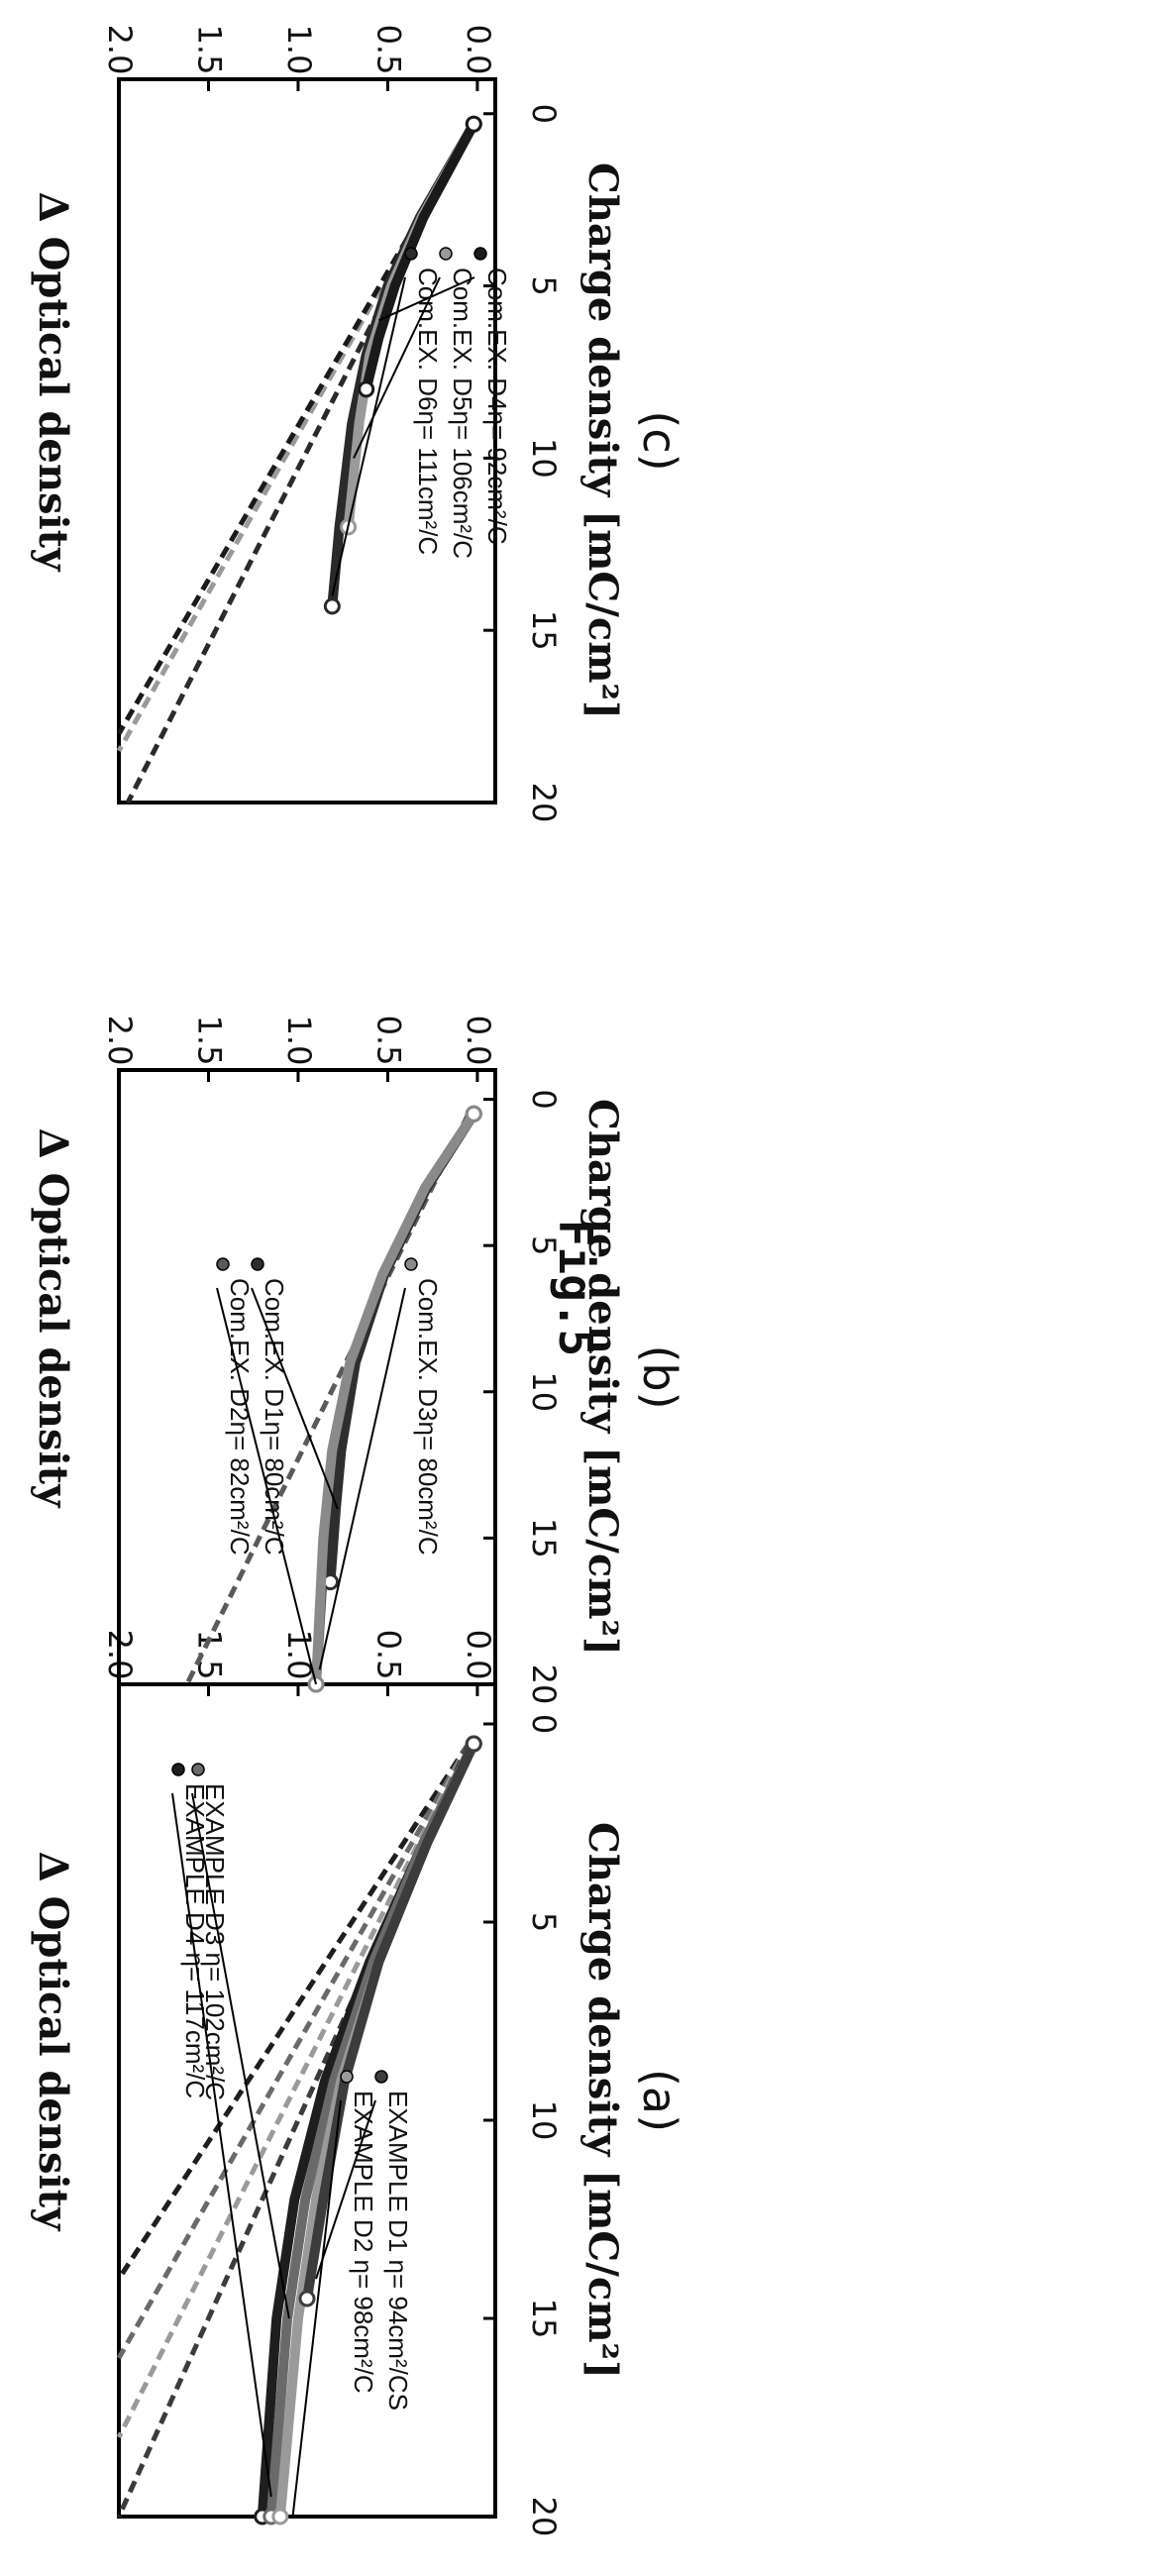 Image resolution: width=1155 pixels, height=2576 pixels. What do you see at coordinates (462, 413) in the screenshot?
I see `annotation-label: Com.EX. D5η= 106cm²/C` at bounding box center [462, 413].